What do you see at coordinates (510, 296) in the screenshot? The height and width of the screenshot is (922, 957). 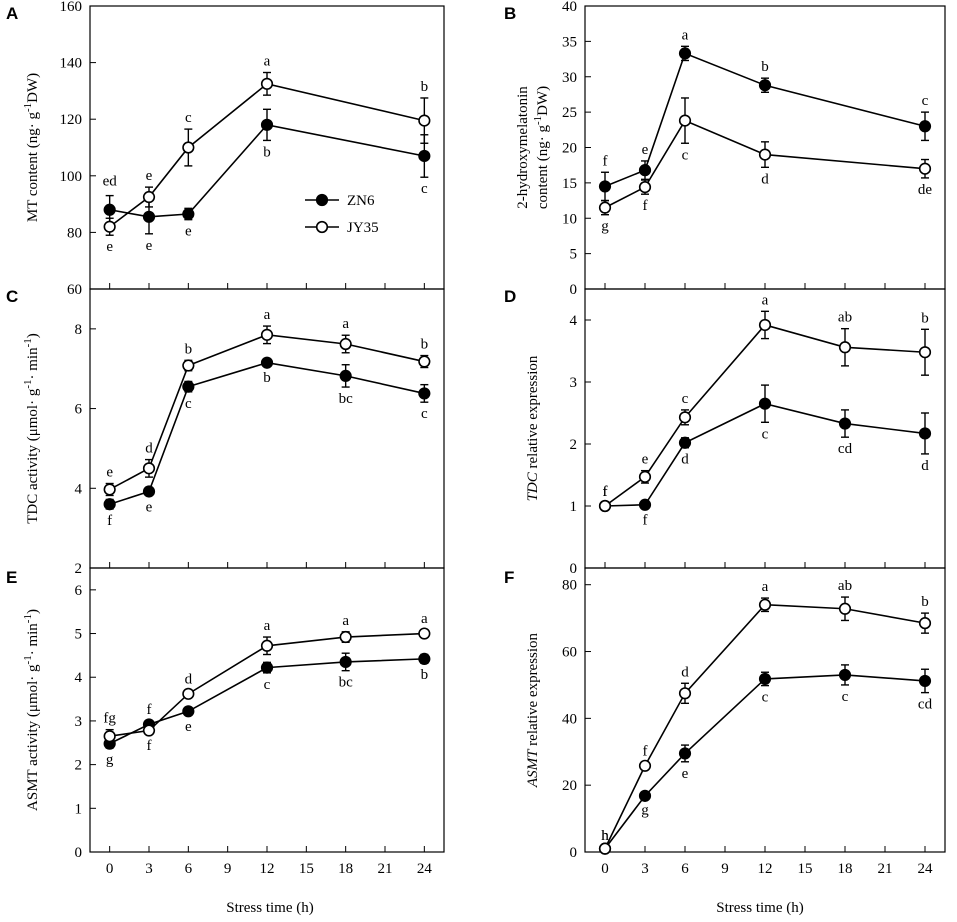 I see `panel-letter: D` at bounding box center [510, 296].